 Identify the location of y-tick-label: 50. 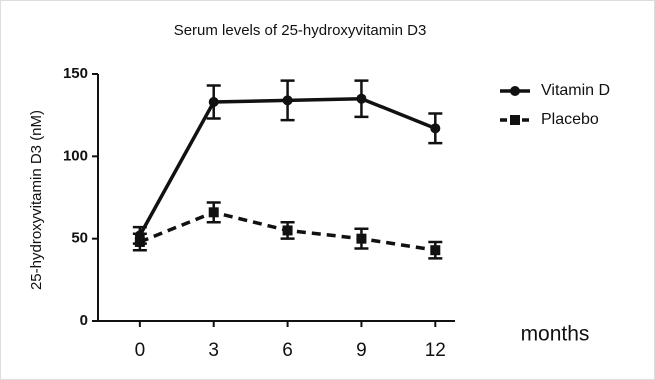
(79, 238).